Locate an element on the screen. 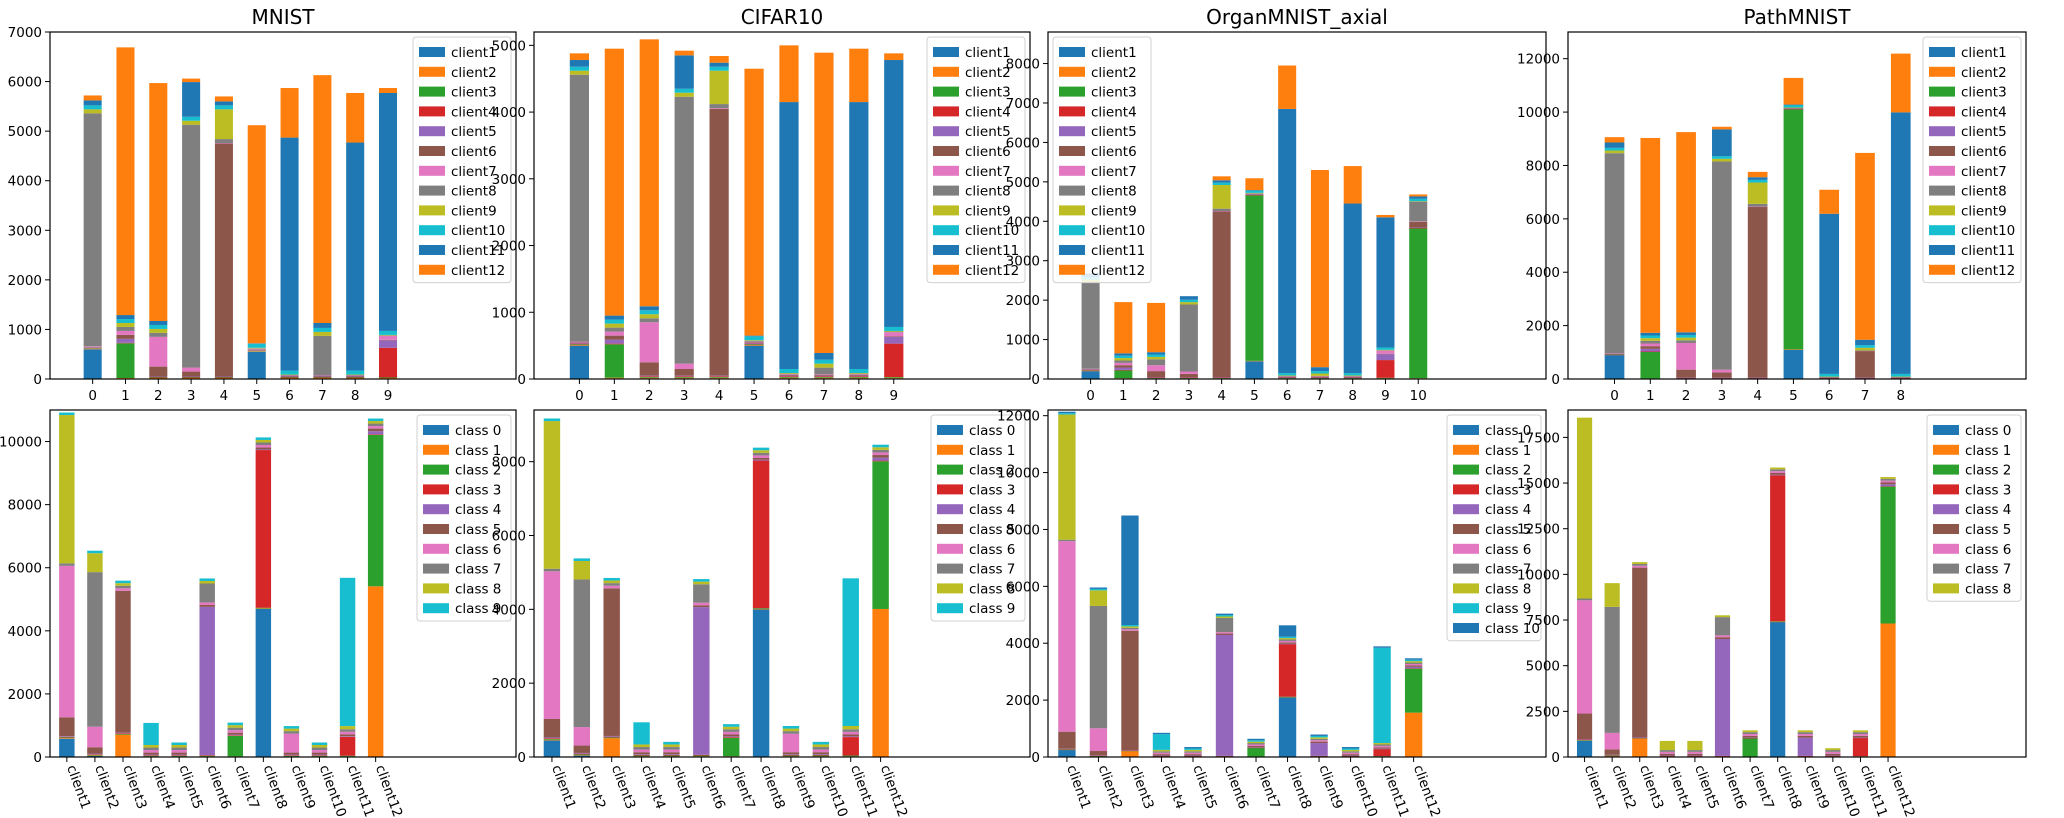 The height and width of the screenshot is (818, 2064). plot-frame is located at coordinates (1797, 205).